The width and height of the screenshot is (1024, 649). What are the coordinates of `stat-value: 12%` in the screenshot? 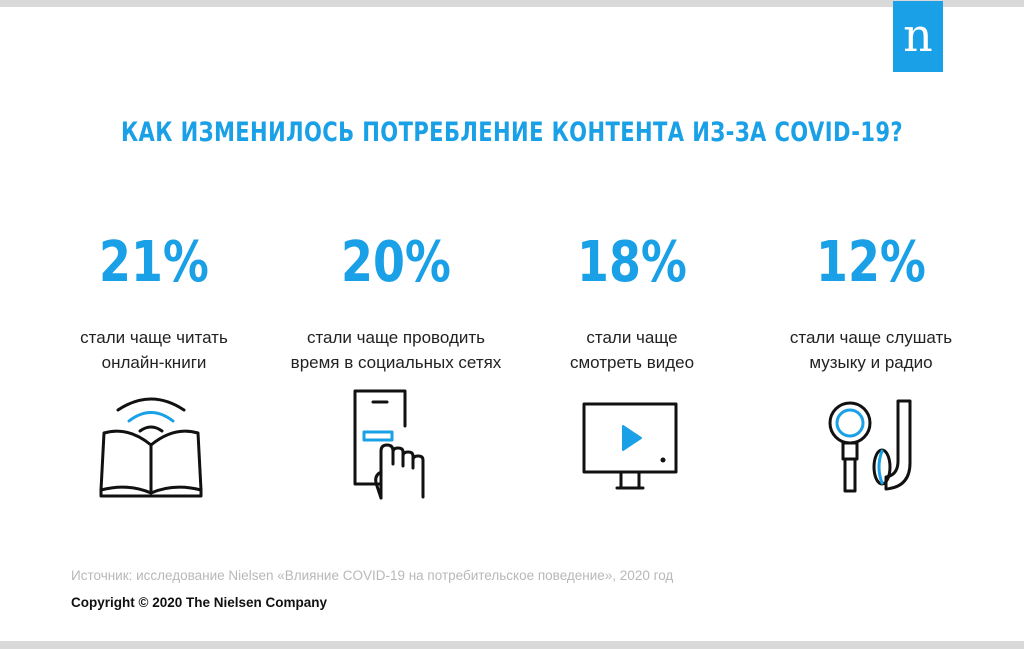 It's located at (871, 262).